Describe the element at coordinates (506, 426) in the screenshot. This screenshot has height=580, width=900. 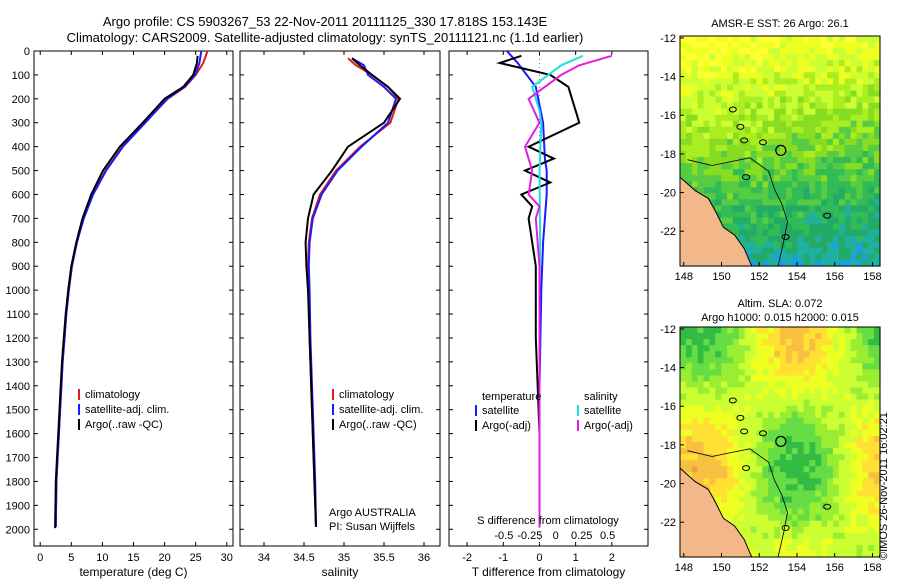
I see `diff-legend-label: Argo(-adj)` at that location.